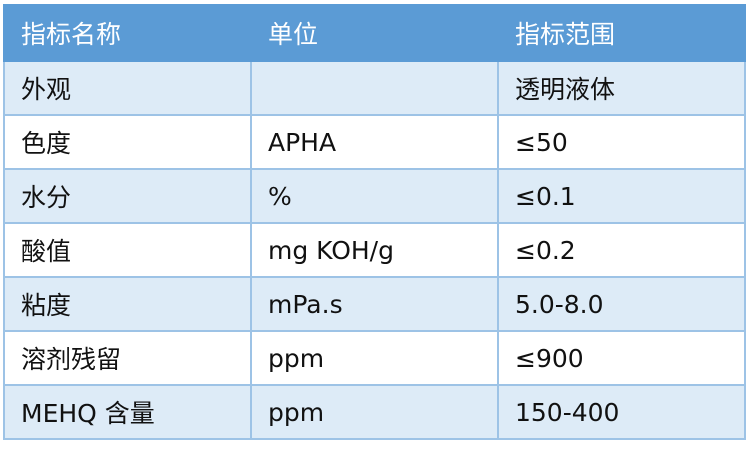 This screenshot has width=750, height=450. I want to click on table-row: 溶剂残留 ppm ≤900, so click(374, 358).